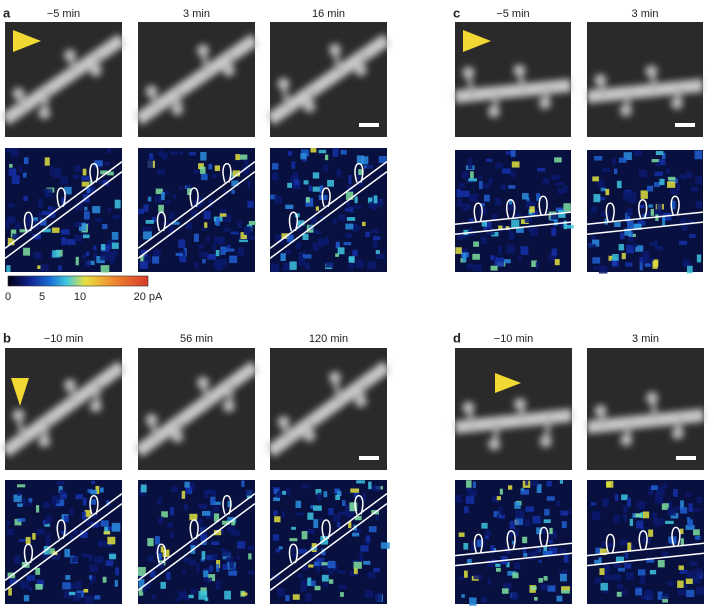 The image size is (714, 611). What do you see at coordinates (7, 12) in the screenshot?
I see `panel-label: a` at bounding box center [7, 12].